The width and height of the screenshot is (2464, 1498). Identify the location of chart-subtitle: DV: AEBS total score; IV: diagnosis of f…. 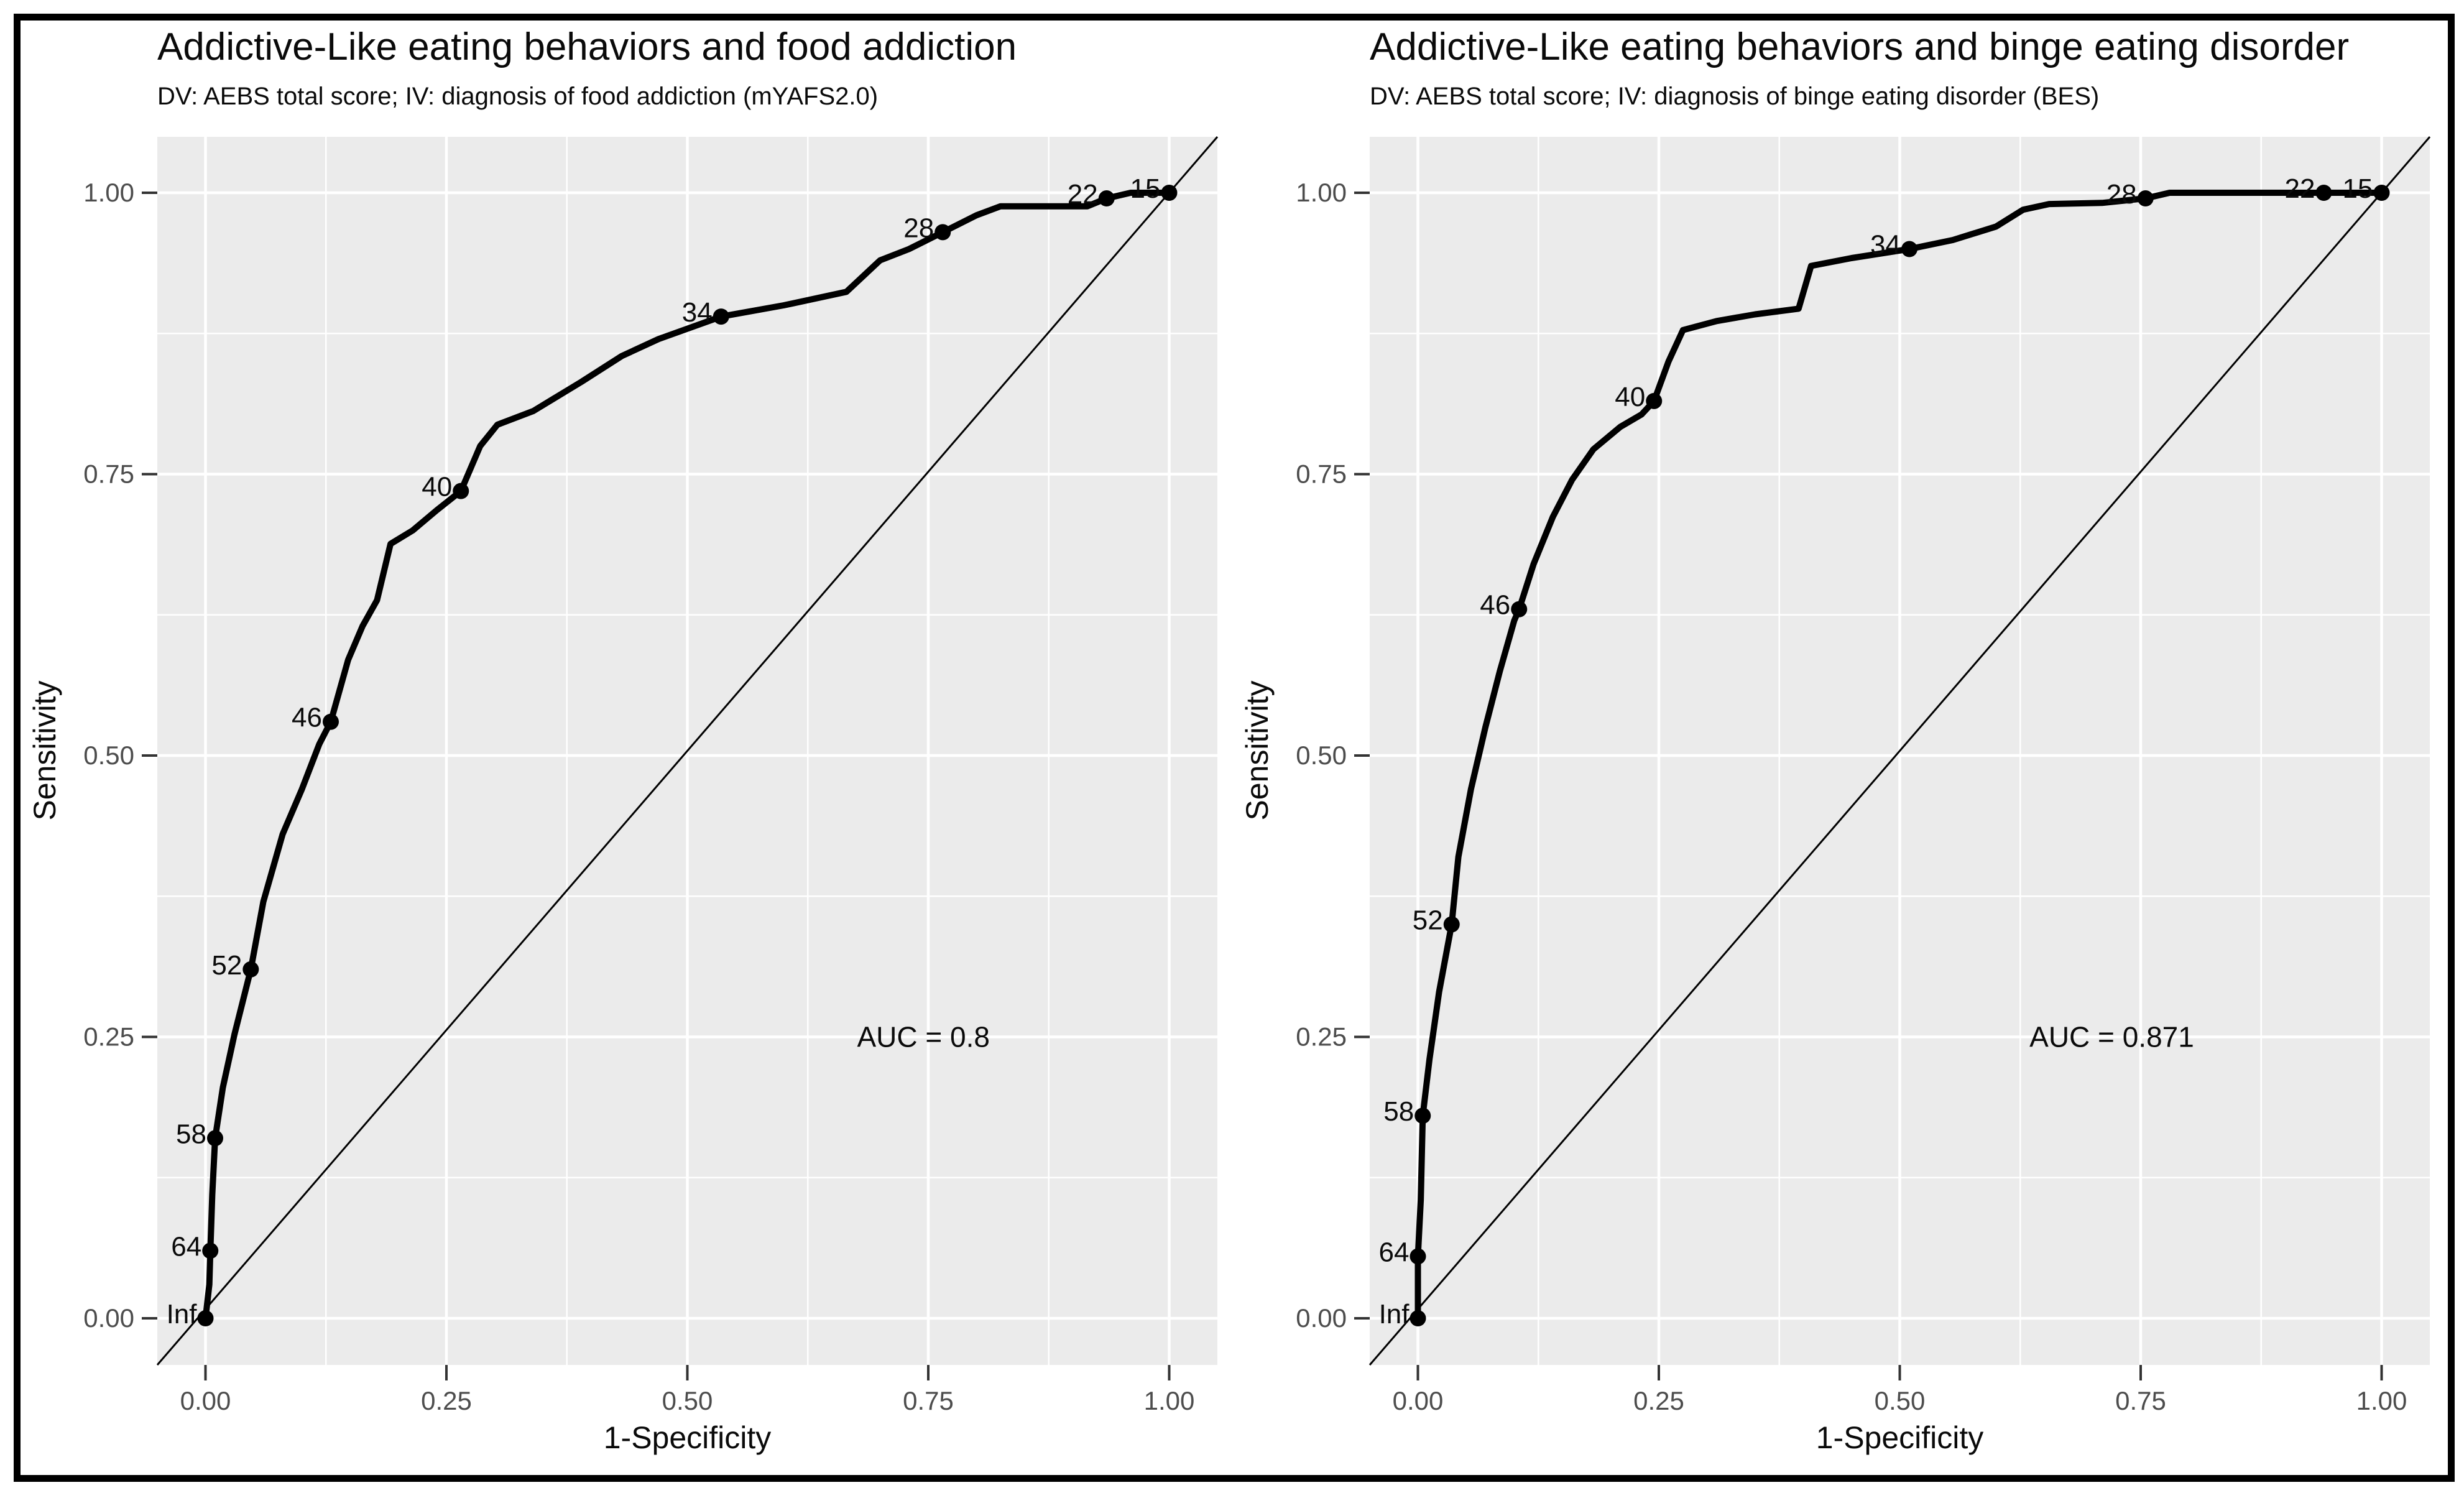
(518, 96).